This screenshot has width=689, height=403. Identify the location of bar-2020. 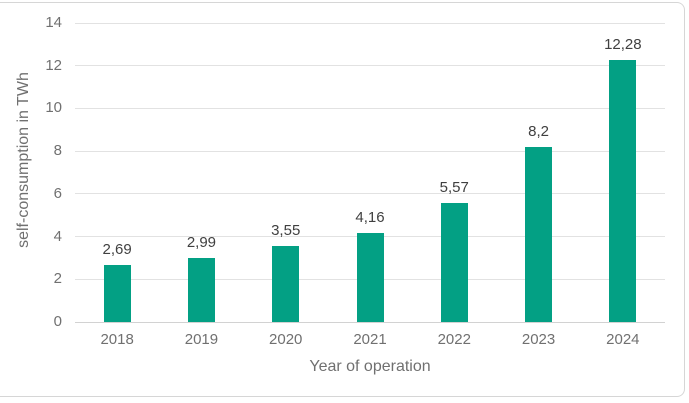
(286, 284).